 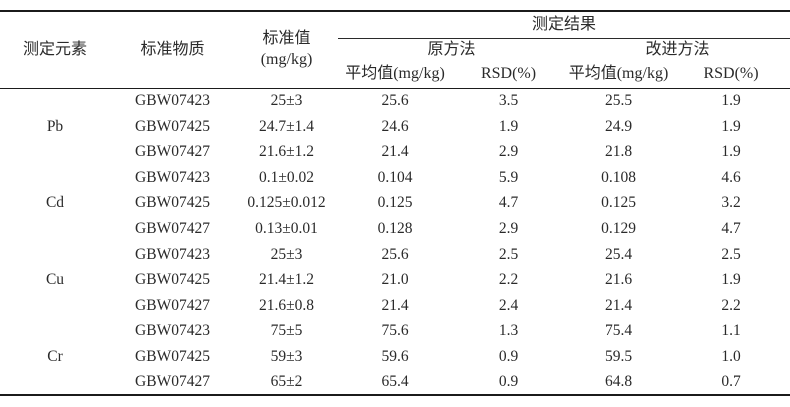 I want to click on header-orig-mean: 平均值(mg/kg), so click(x=395, y=74).